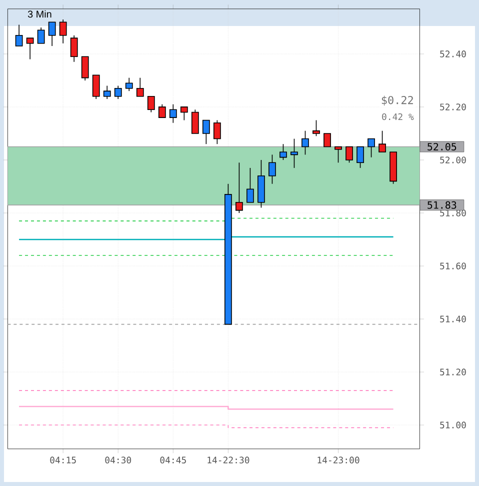 Image resolution: width=479 pixels, height=486 pixels. Describe the element at coordinates (118, 460) in the screenshot. I see `x-tick-label: 04:30` at that location.